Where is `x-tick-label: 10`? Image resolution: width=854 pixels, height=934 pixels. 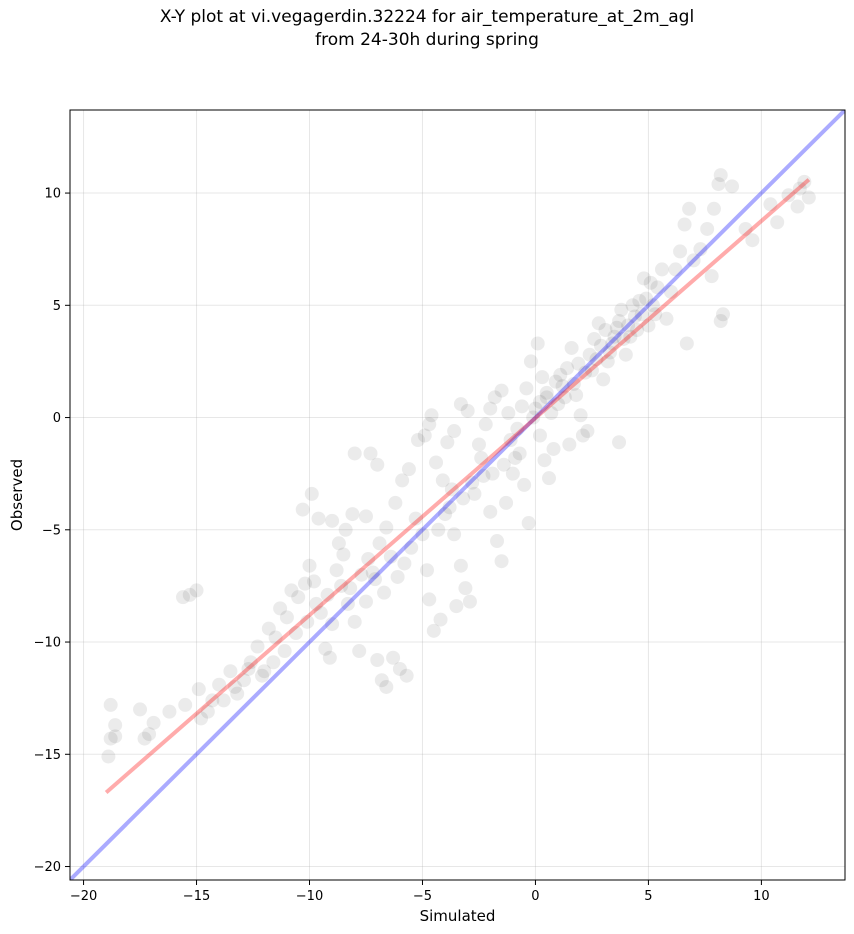 x-tick-label: 10 is located at coordinates (761, 896).